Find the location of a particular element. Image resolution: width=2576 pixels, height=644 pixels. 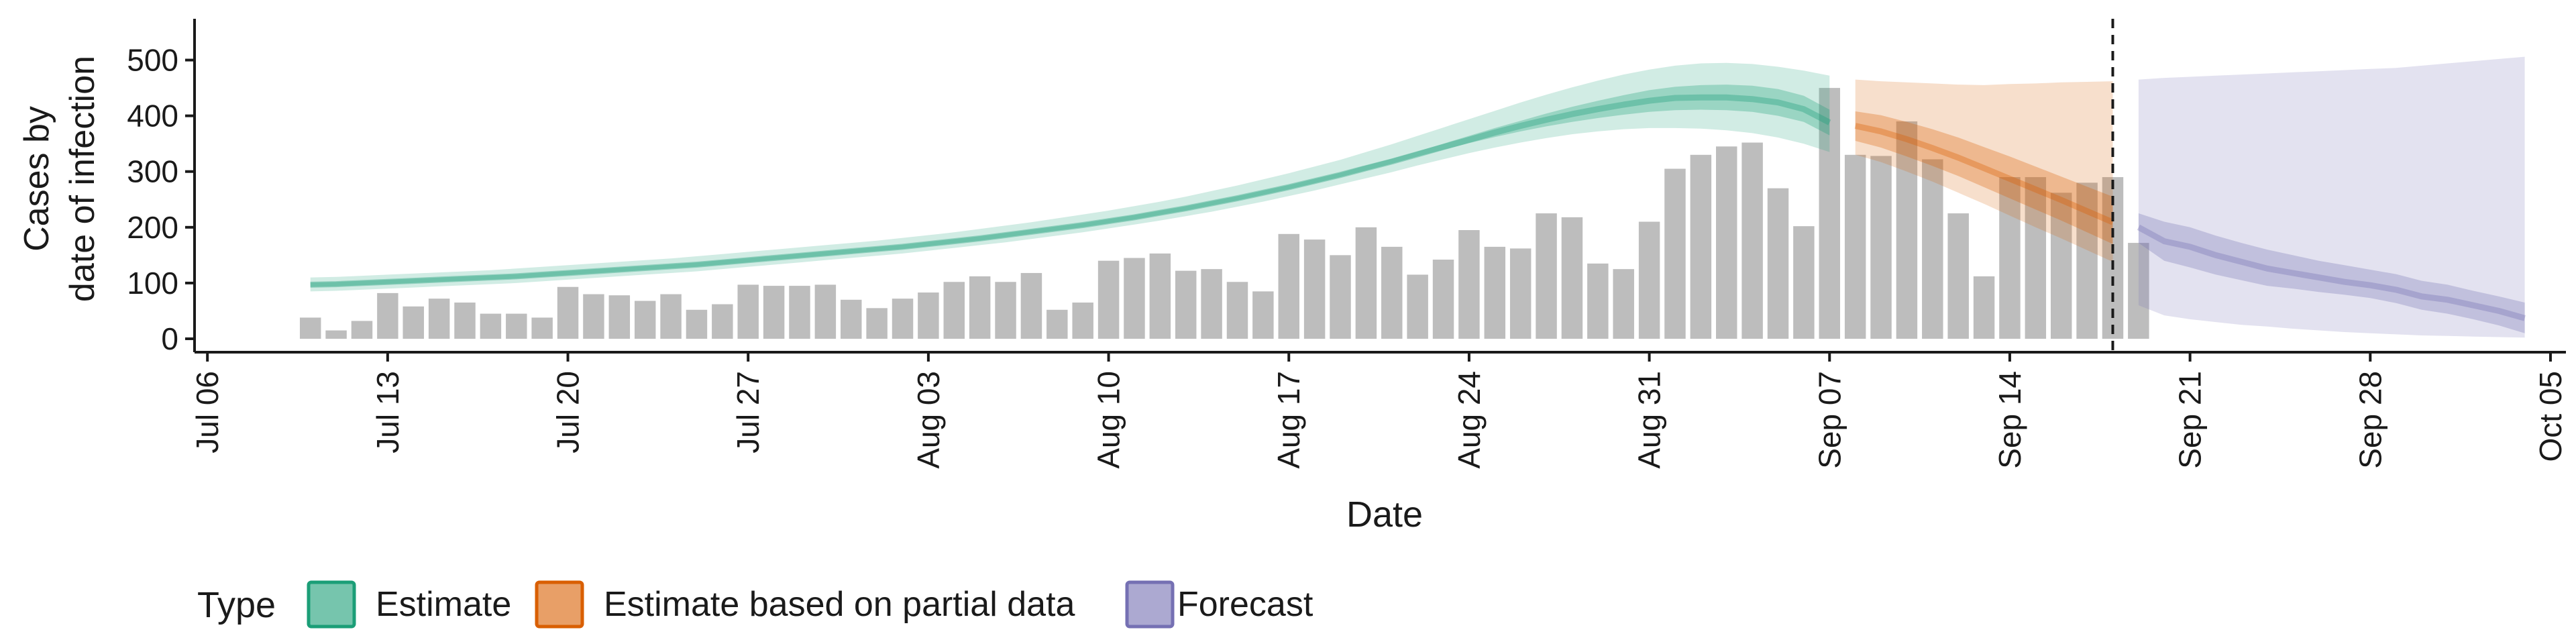

forecast-median-line is located at coordinates (2331, 272).